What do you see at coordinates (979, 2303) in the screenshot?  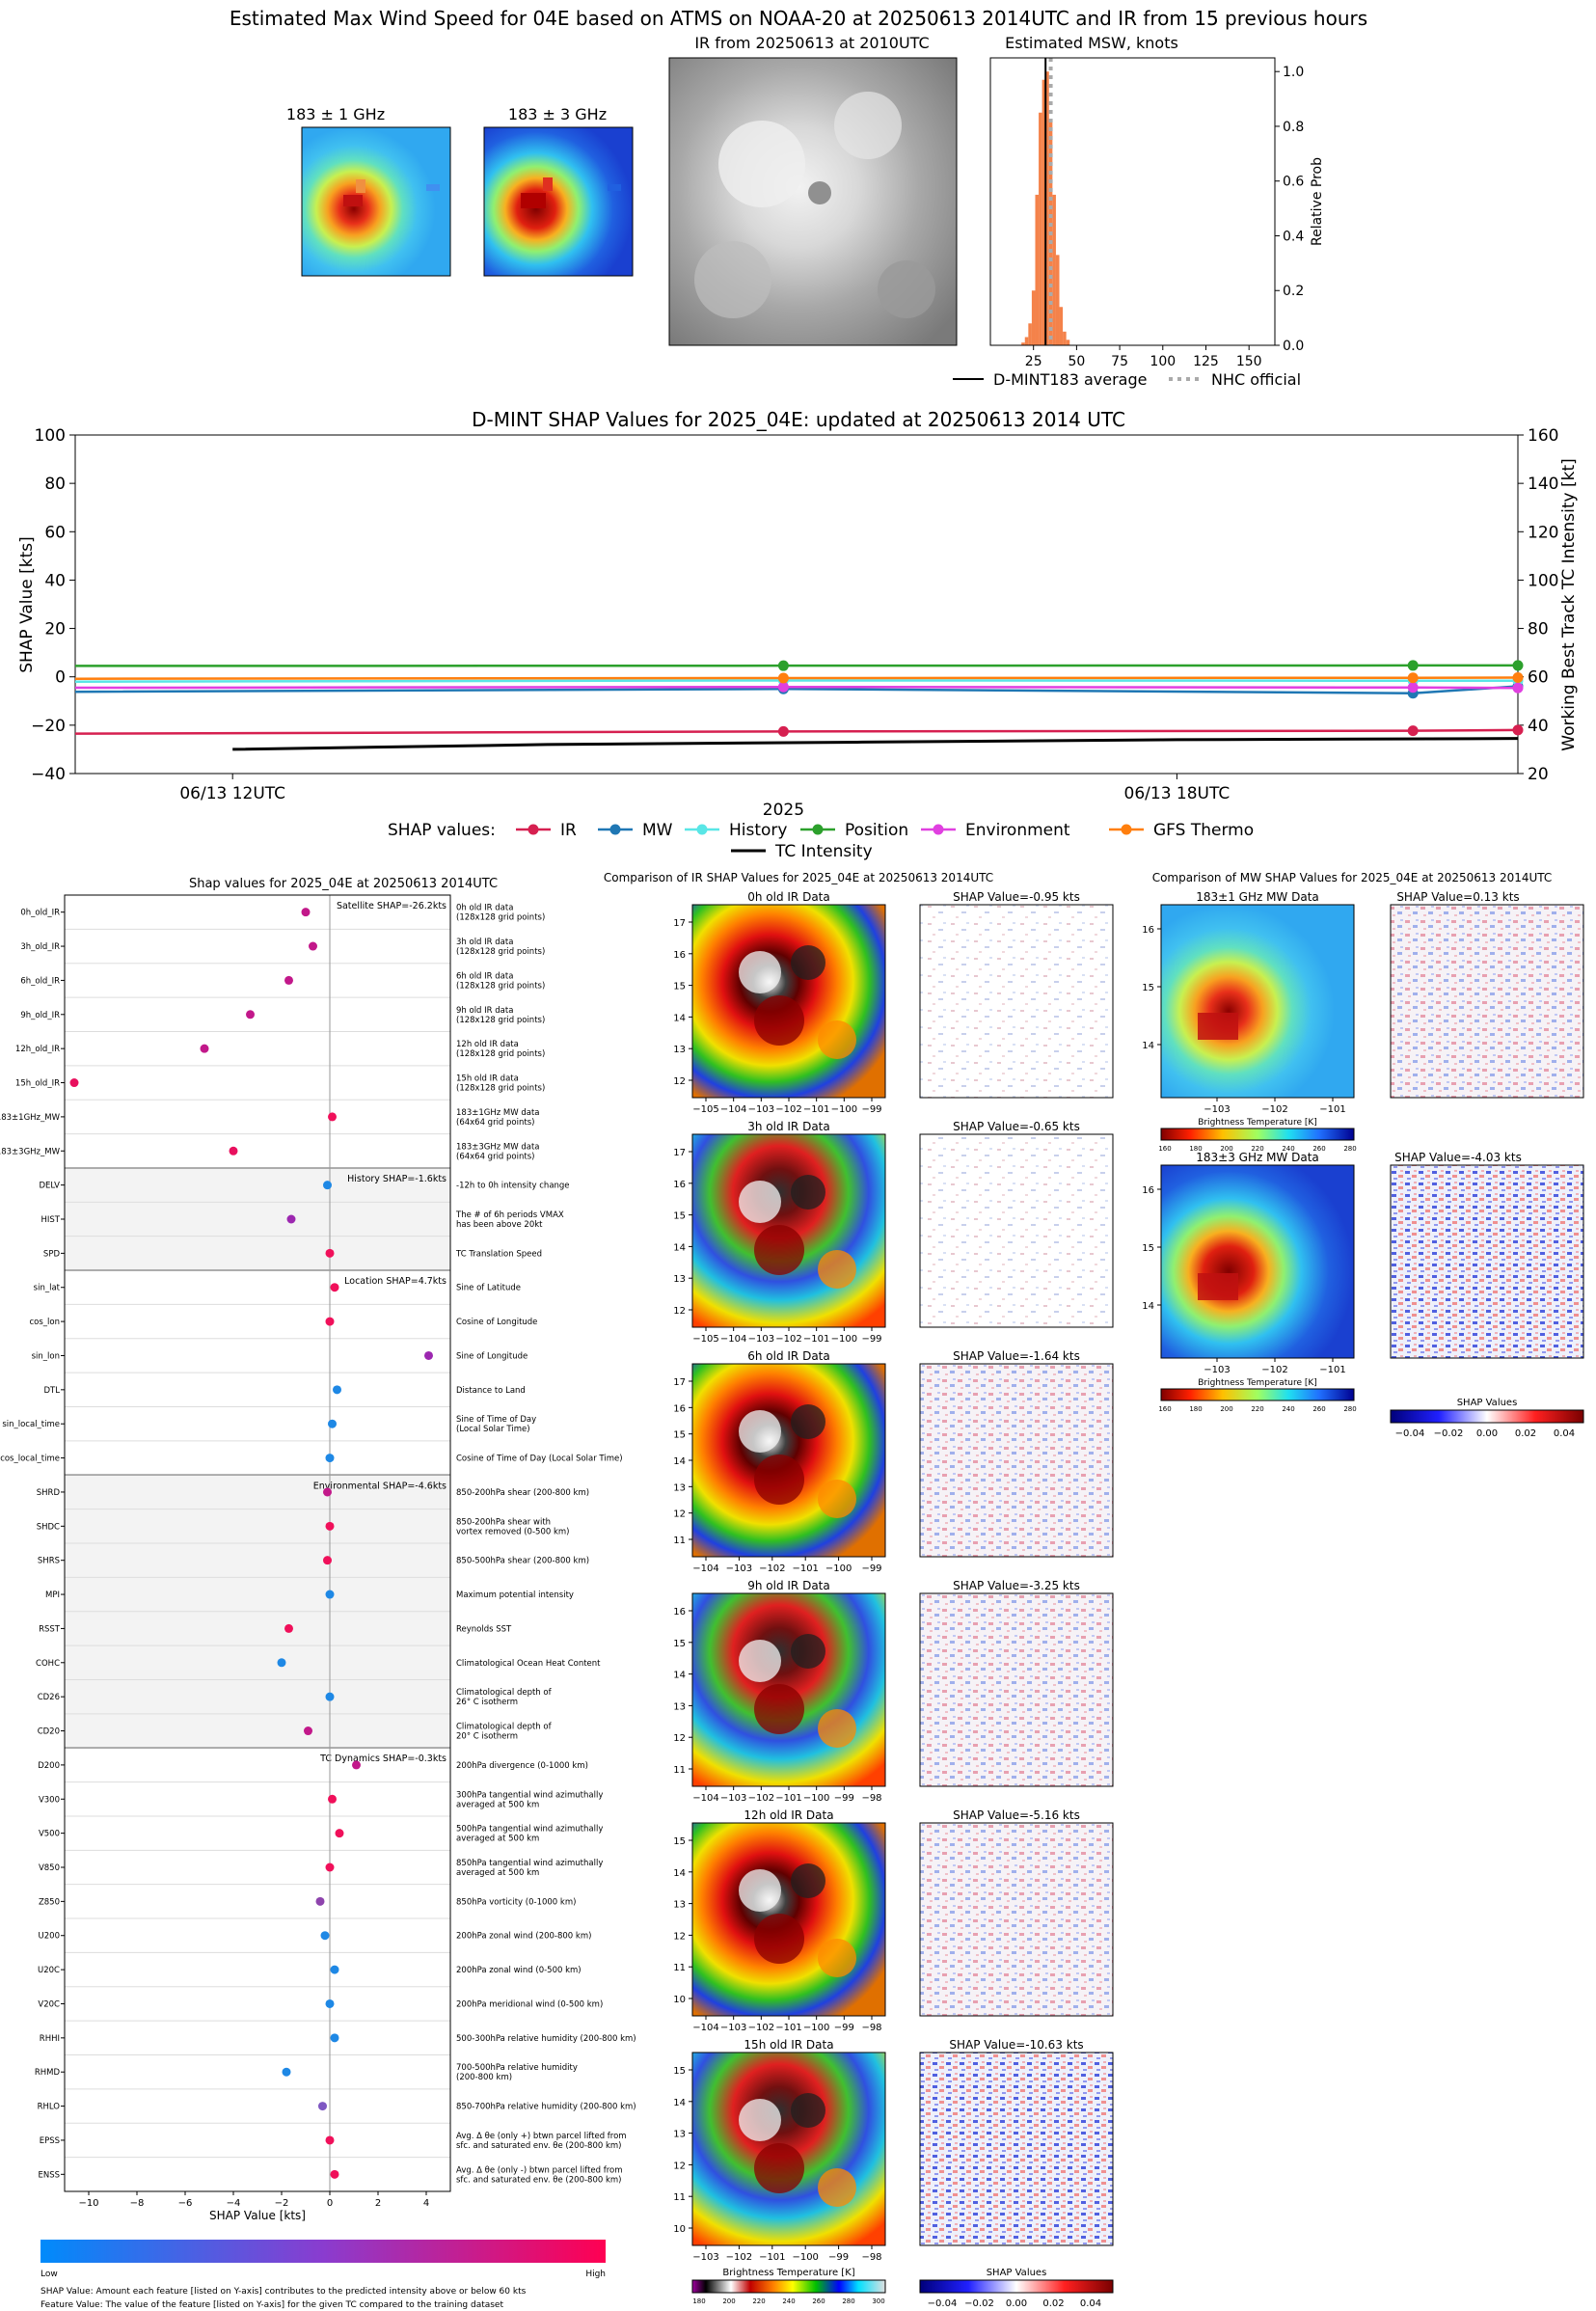 I see `ir-shap-colorbar-tick: −0.02` at bounding box center [979, 2303].